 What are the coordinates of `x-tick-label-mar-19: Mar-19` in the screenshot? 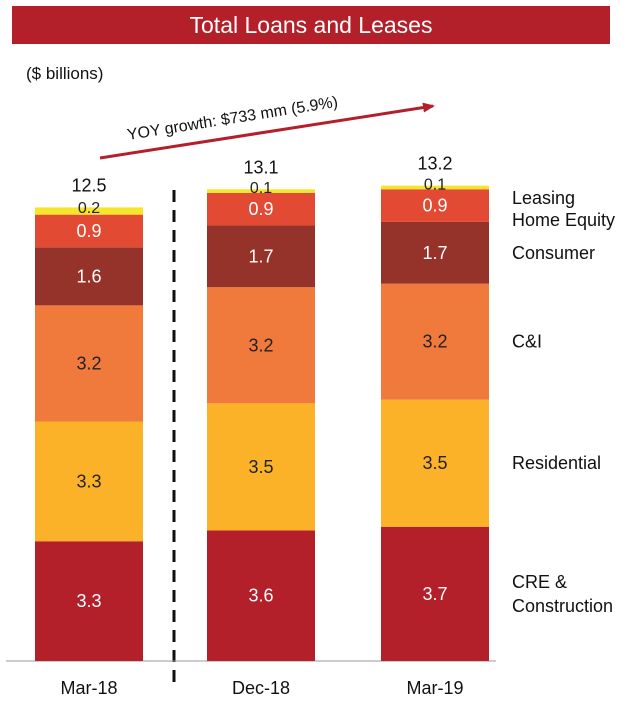 It's located at (434, 688).